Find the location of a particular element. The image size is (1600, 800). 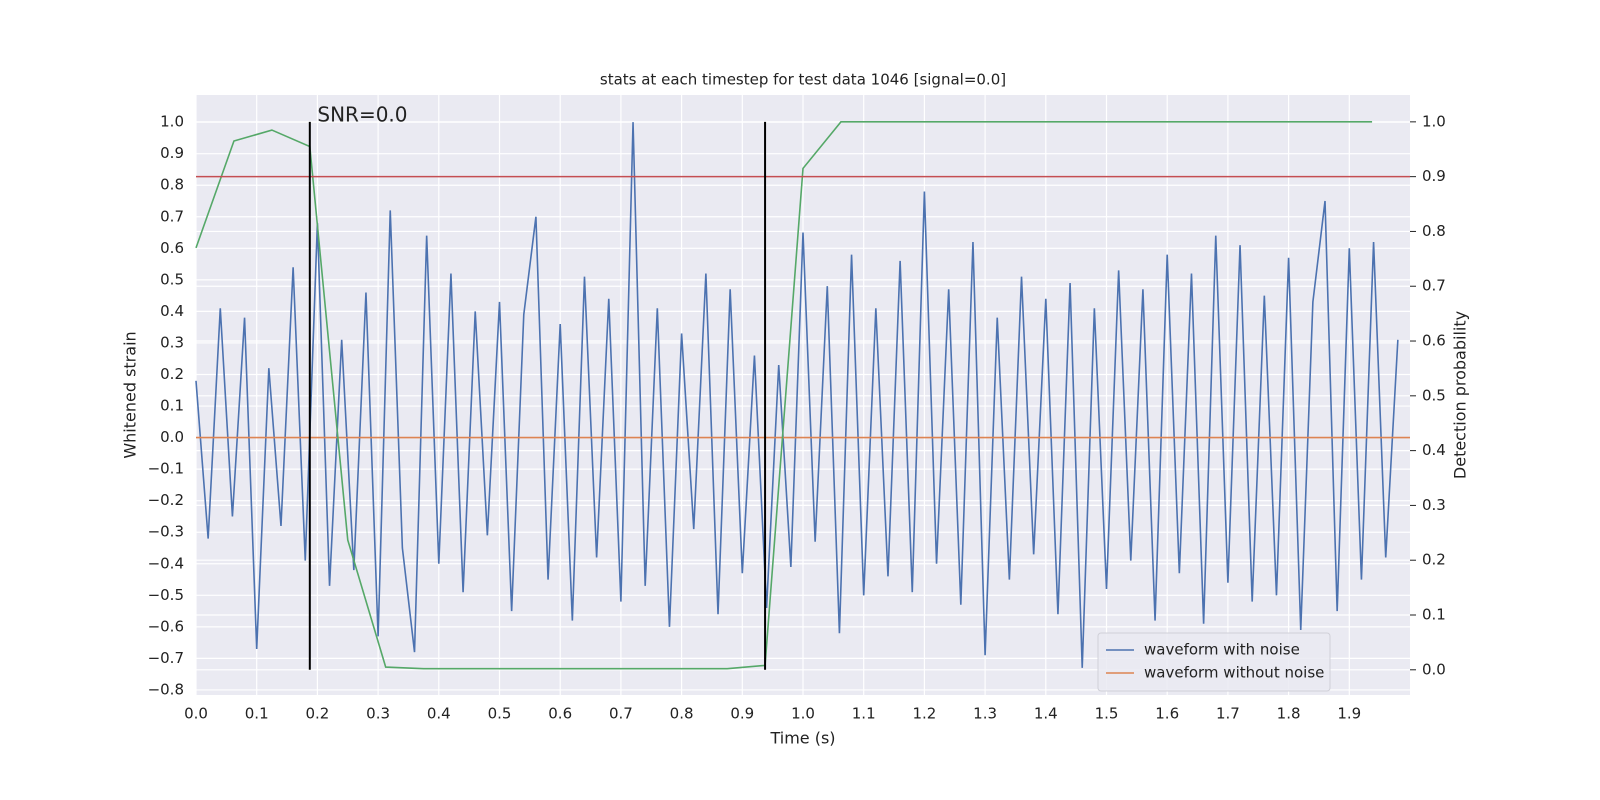

y-tick-label: −0.8 is located at coordinates (166, 689).